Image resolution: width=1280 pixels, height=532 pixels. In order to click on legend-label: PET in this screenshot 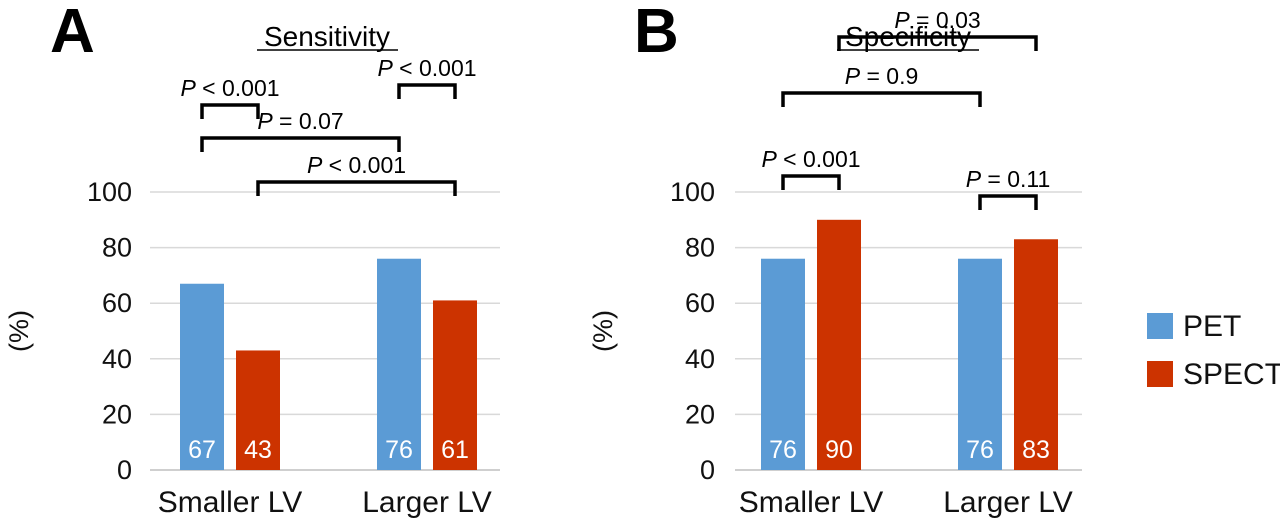, I will do `click(1212, 326)`.